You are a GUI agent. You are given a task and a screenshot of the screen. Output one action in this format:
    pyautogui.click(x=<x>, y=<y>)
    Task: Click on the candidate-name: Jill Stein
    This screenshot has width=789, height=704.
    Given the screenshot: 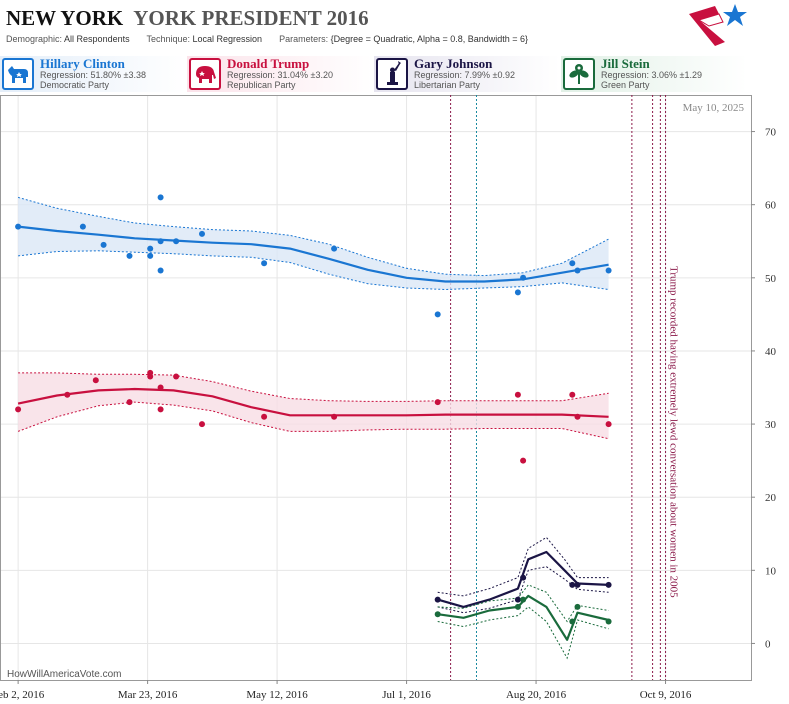 What is the action you would take?
    pyautogui.click(x=625, y=63)
    